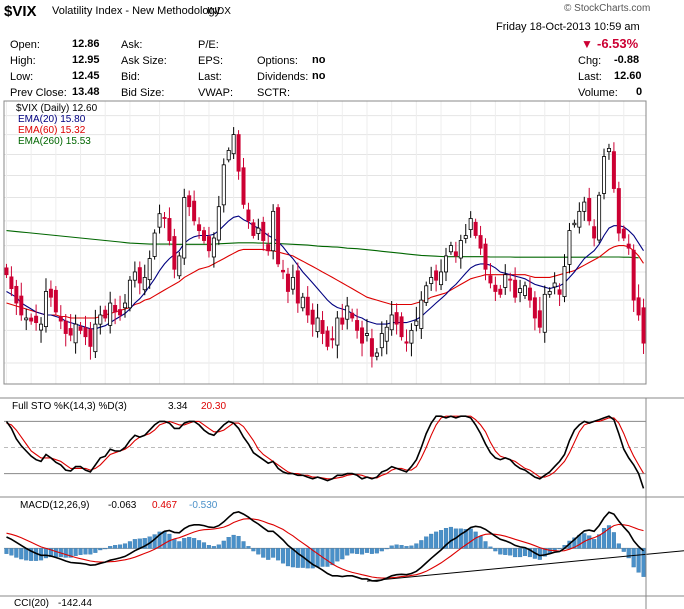 This screenshot has height=609, width=684. Describe the element at coordinates (75, 603) in the screenshot. I see `cci-value: -142.44` at that location.